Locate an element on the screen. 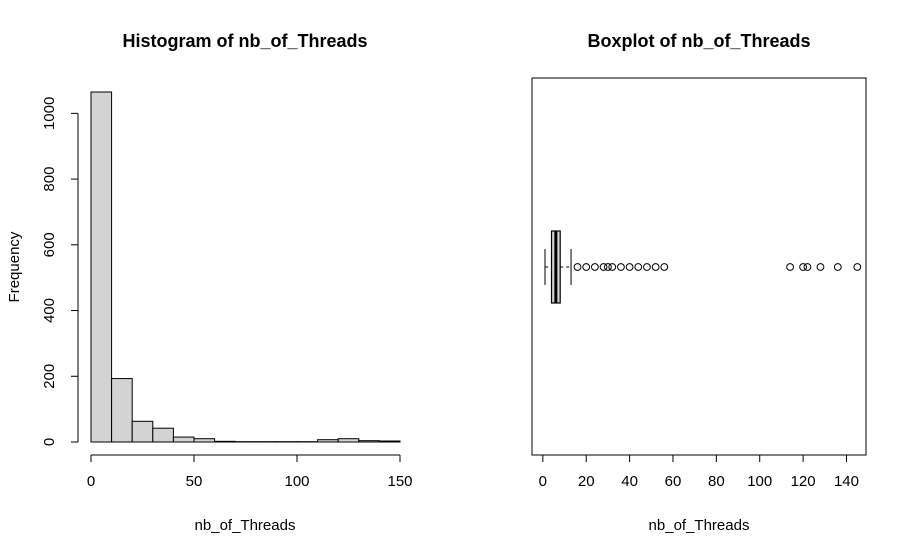 The width and height of the screenshot is (907, 554). boxplot-outliers is located at coordinates (717, 267).